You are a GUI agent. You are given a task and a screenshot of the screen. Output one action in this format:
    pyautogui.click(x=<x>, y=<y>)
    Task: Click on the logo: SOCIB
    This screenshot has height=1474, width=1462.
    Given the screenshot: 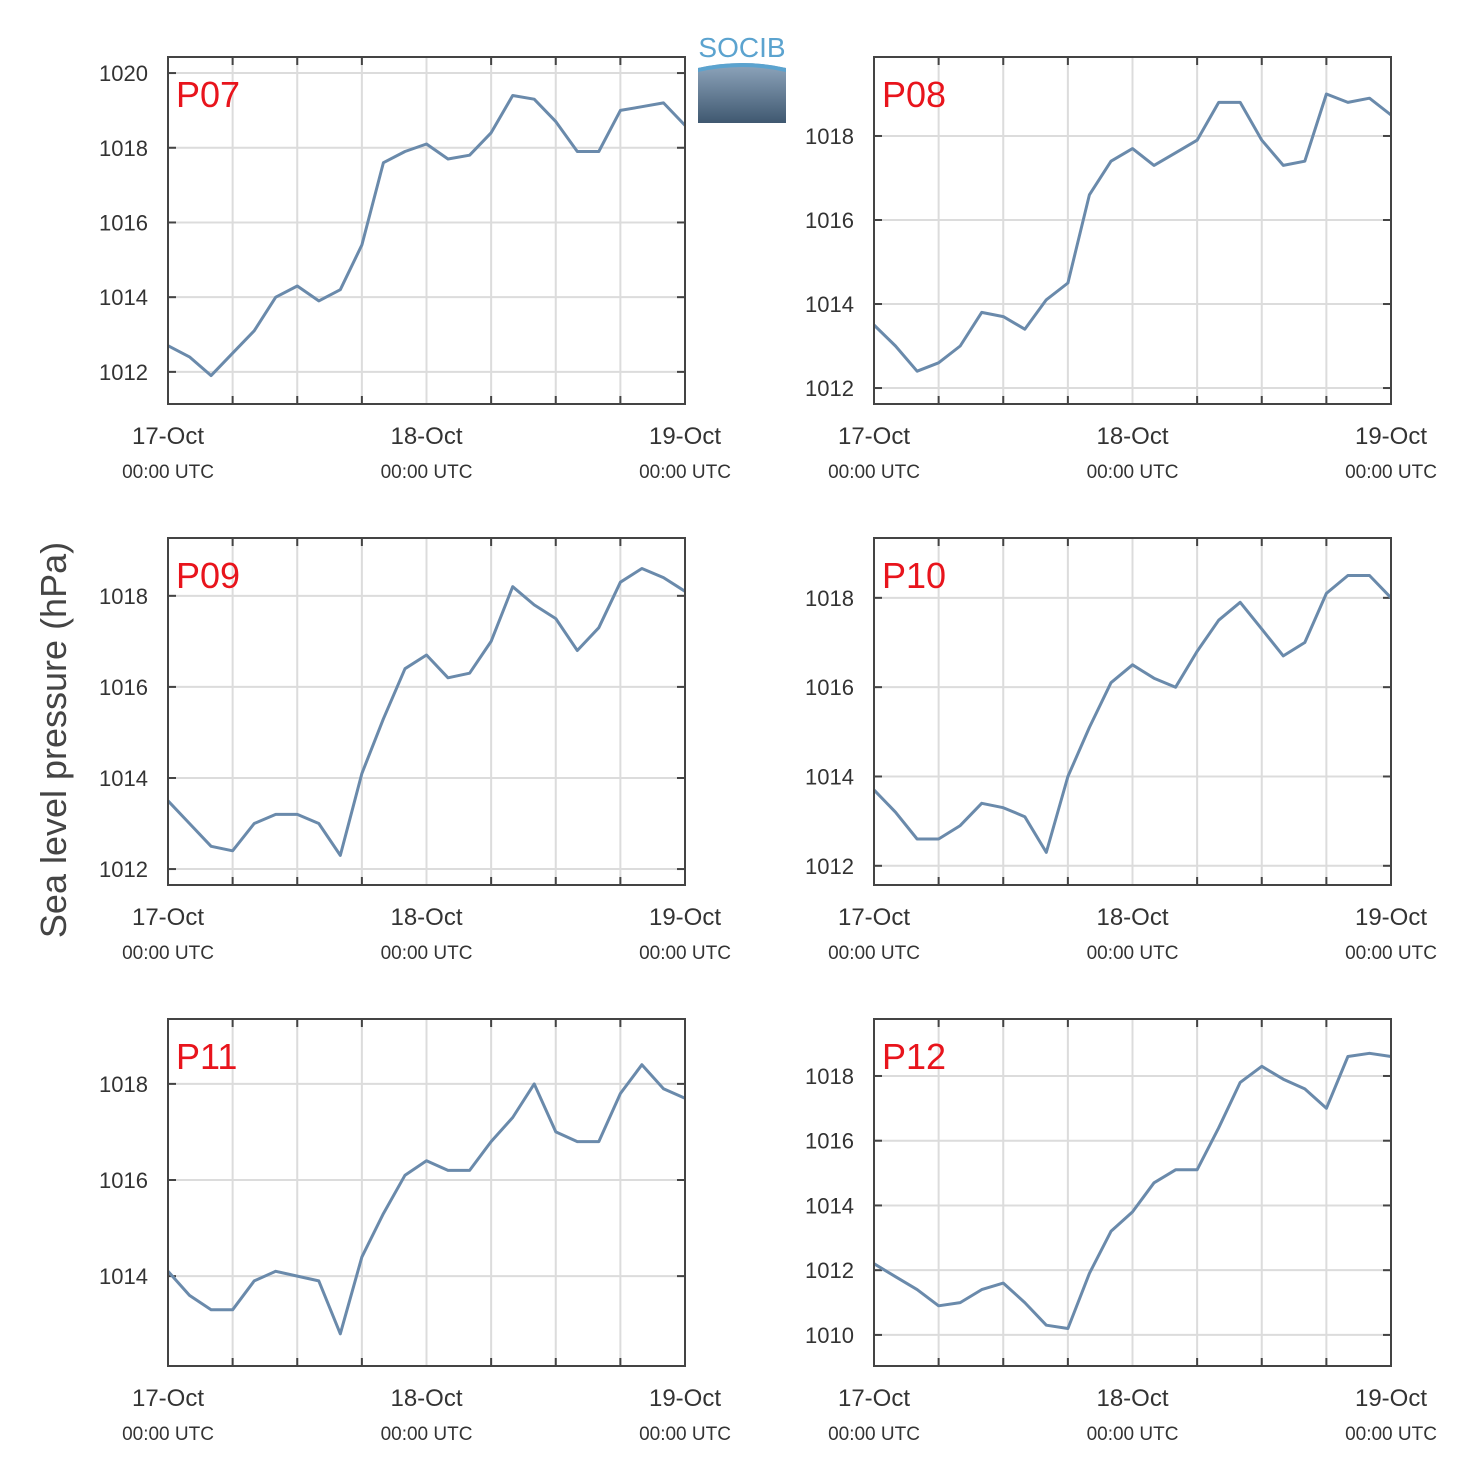 What is the action you would take?
    pyautogui.click(x=742, y=77)
    